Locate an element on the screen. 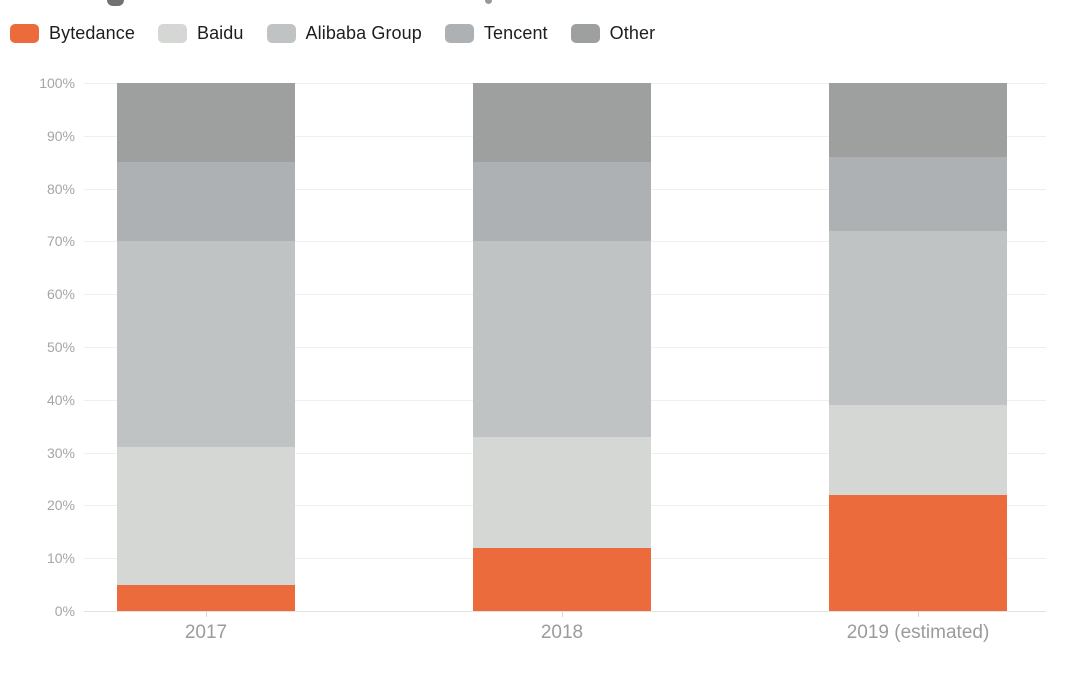  legend-label: Baidu is located at coordinates (220, 33).